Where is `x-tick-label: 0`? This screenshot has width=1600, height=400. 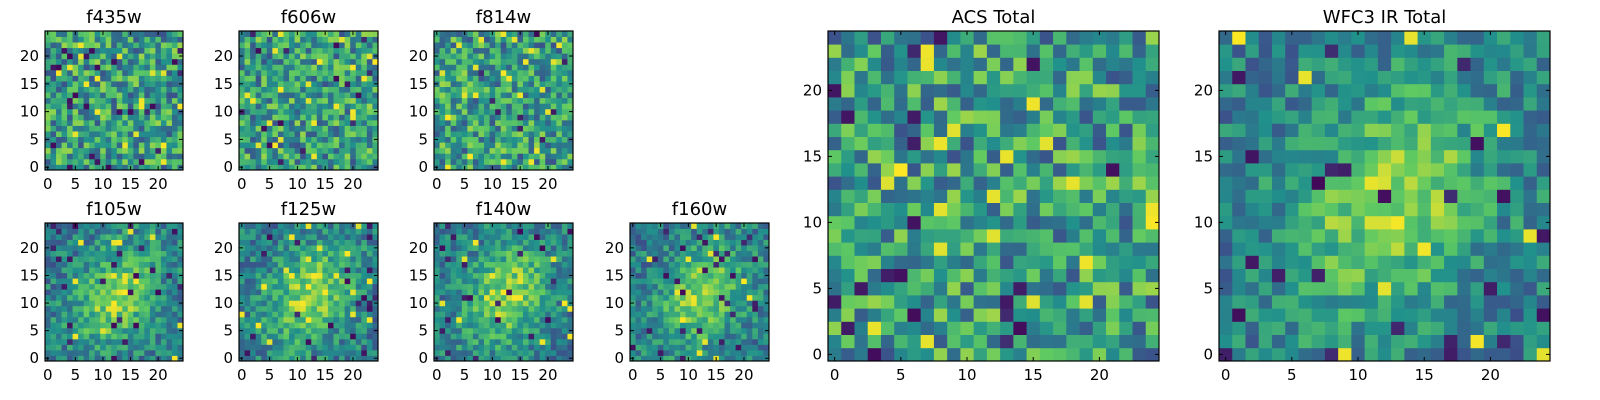
x-tick-label: 0 is located at coordinates (242, 375).